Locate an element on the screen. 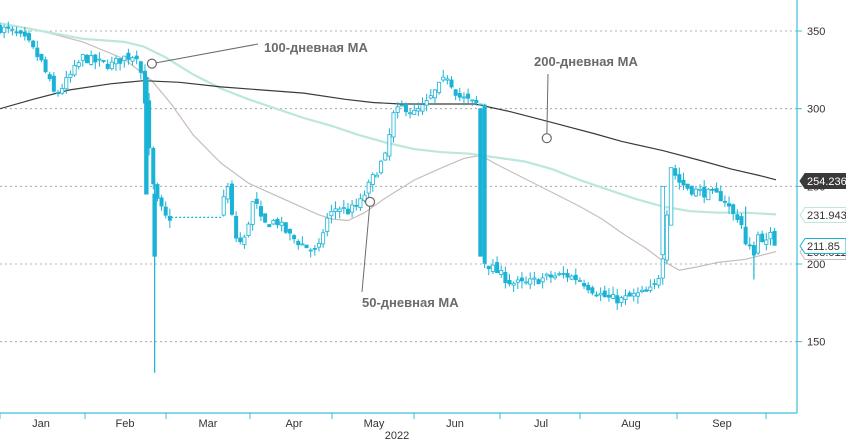 This screenshot has width=846, height=442. badge-price: 211.85 is located at coordinates (822, 246).